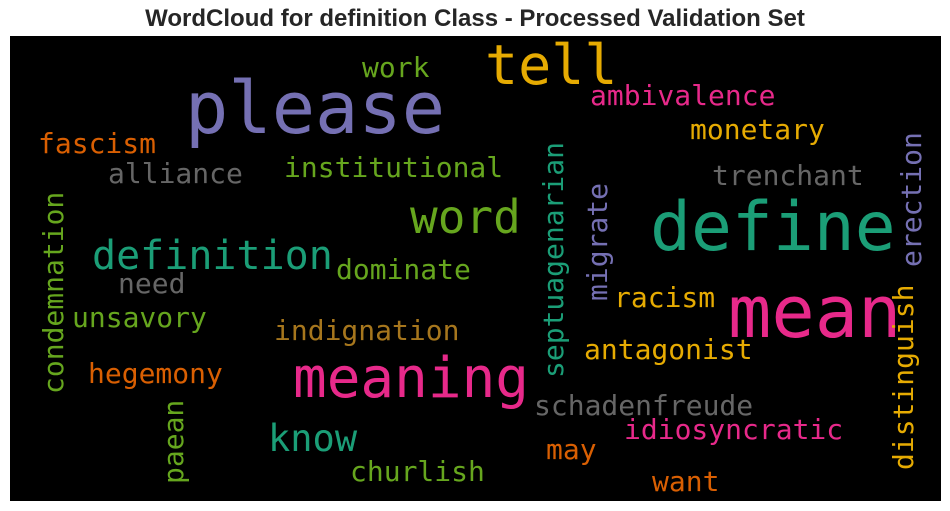 The width and height of the screenshot is (950, 511). What do you see at coordinates (644, 405) in the screenshot?
I see `word-schadenfreude: schadenfreude` at bounding box center [644, 405].